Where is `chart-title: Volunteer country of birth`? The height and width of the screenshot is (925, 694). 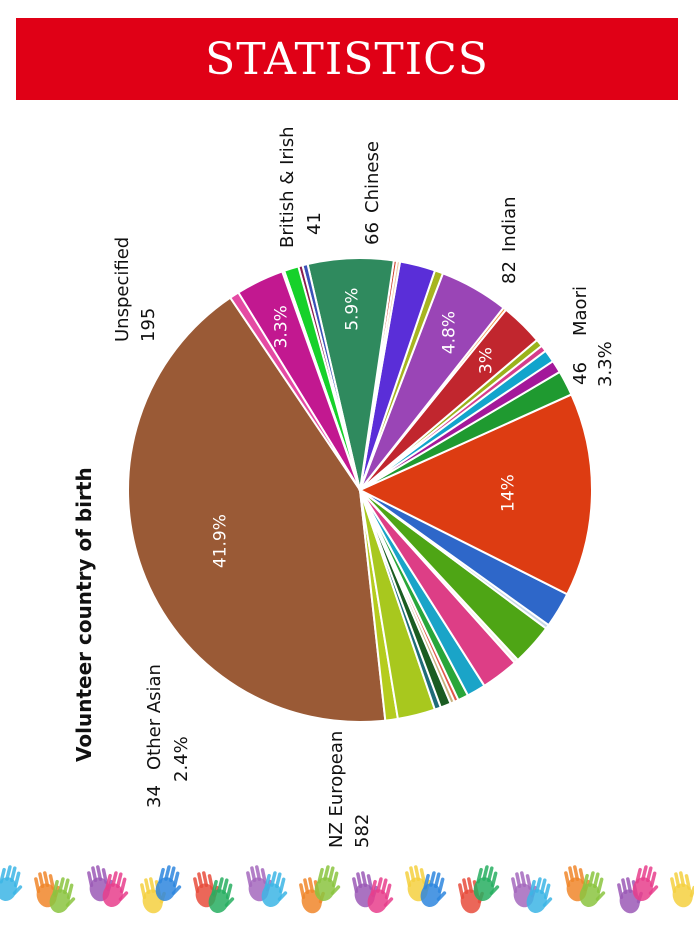 chart-title: Volunteer country of birth is located at coordinates (84, 614).